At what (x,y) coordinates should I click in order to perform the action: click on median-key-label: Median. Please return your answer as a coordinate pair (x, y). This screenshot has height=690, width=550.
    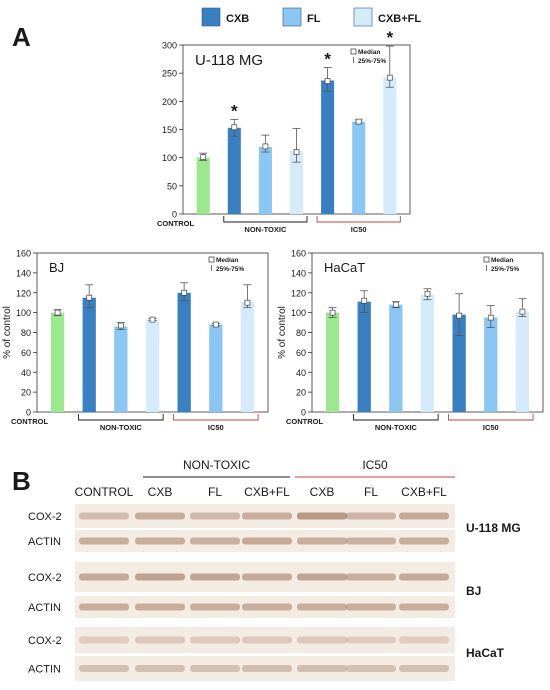
    Looking at the image, I should click on (502, 260).